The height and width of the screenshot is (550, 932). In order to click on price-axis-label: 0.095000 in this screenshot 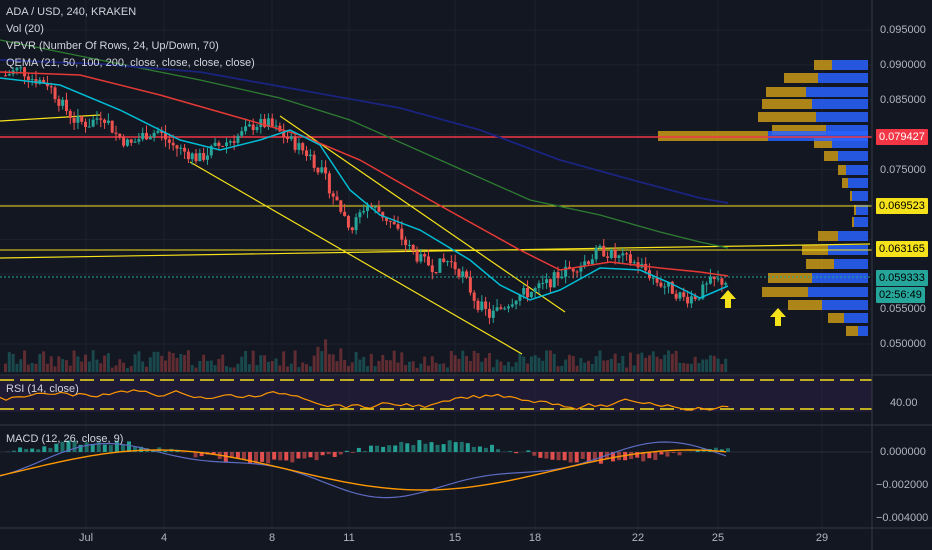, I will do `click(903, 30)`.